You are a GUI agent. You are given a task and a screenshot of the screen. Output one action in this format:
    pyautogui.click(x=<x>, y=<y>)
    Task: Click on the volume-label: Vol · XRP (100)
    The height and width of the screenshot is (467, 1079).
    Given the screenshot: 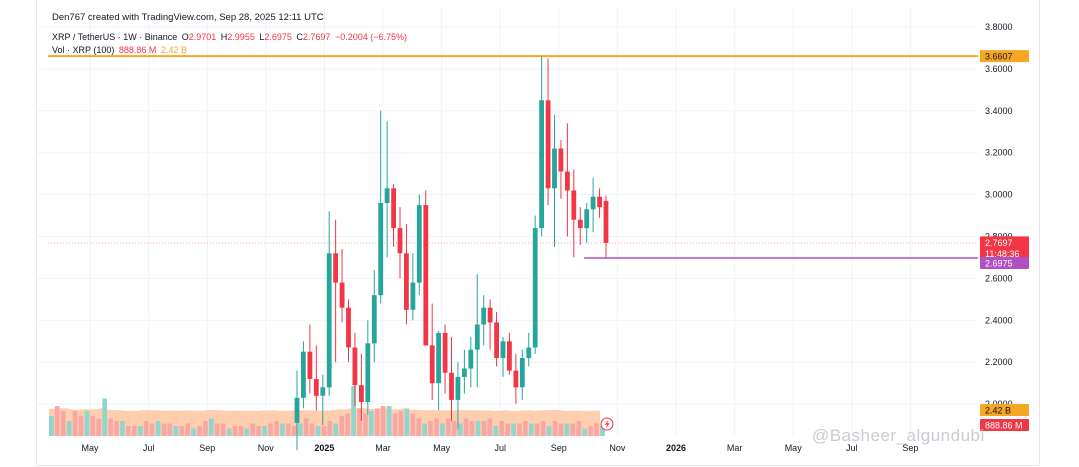 What is the action you would take?
    pyautogui.click(x=83, y=50)
    